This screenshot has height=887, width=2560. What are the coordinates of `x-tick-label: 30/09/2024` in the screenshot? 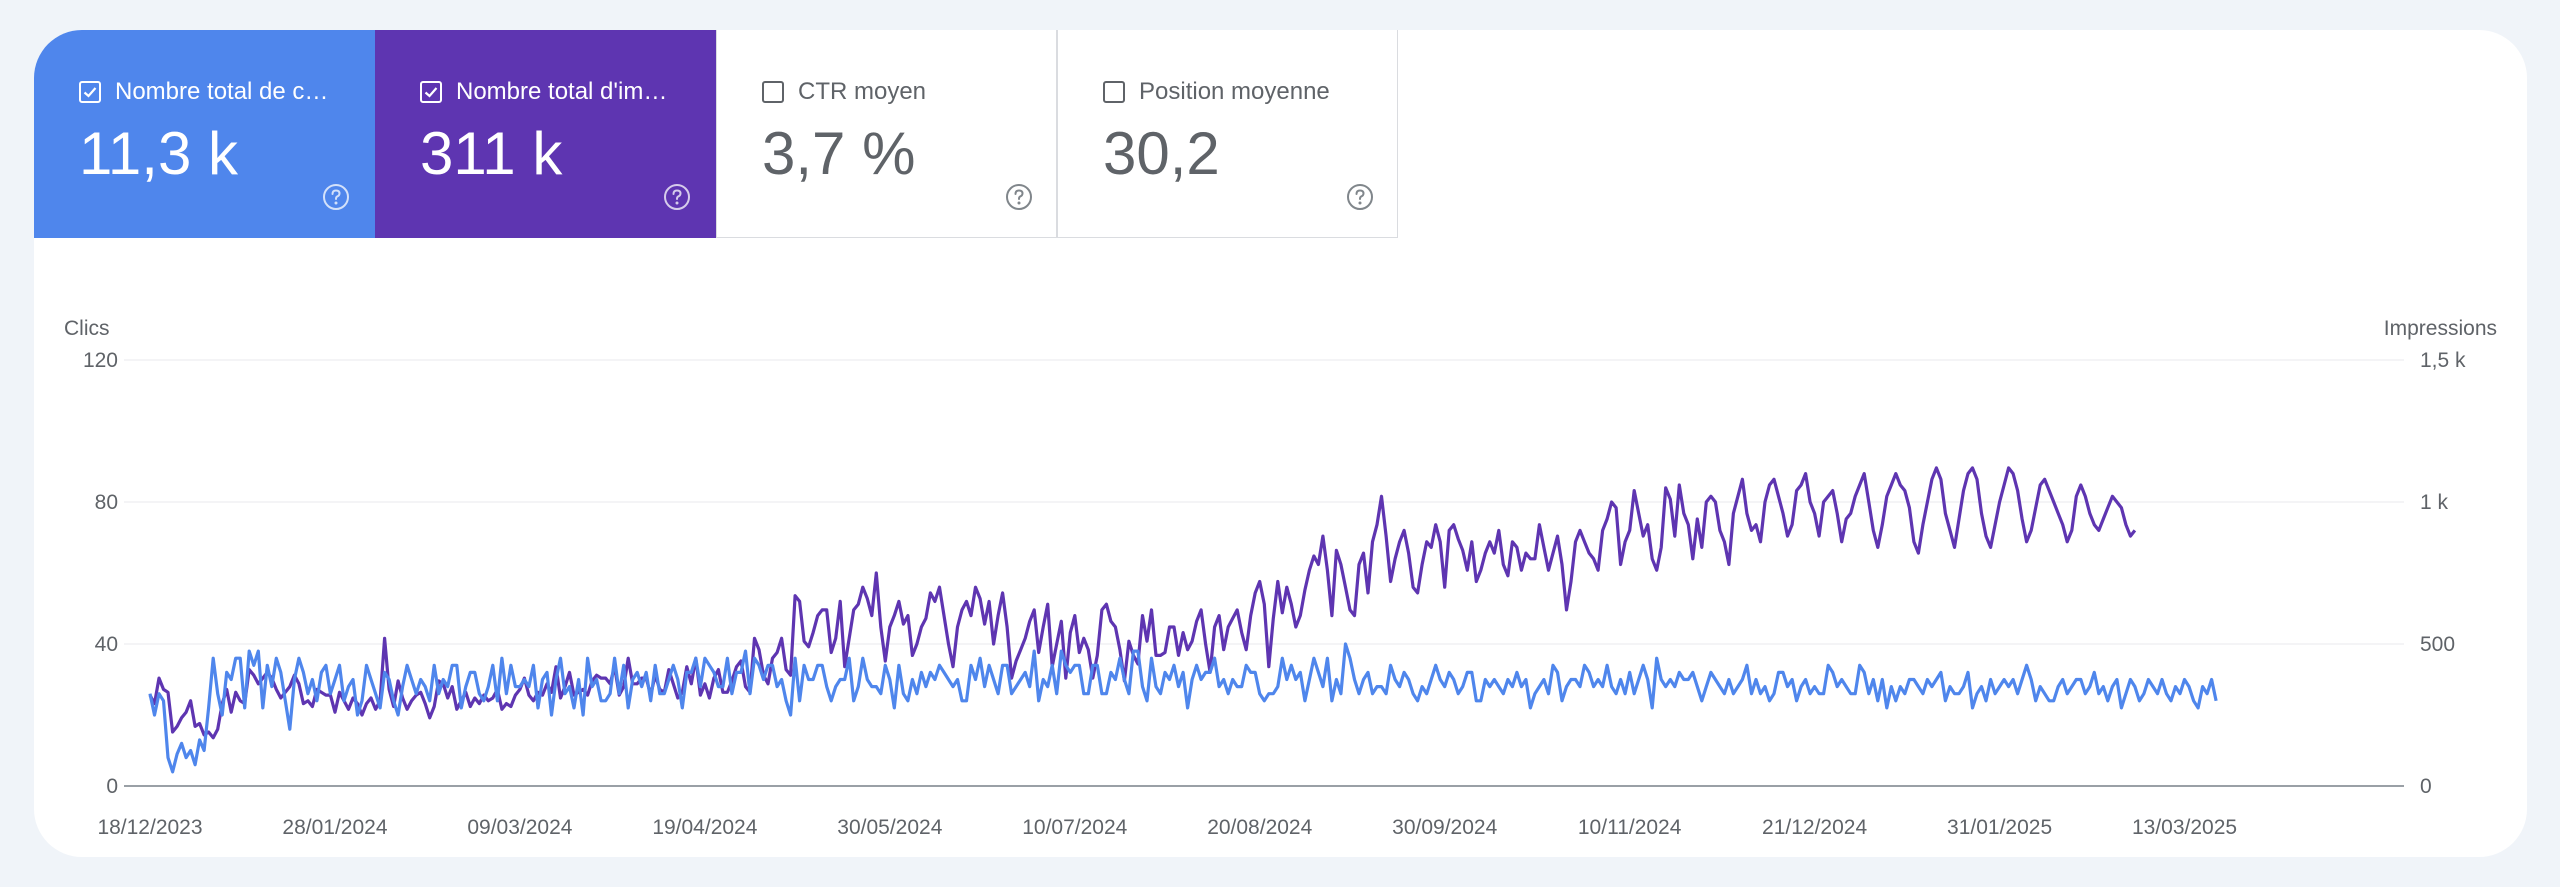 It's located at (1444, 827).